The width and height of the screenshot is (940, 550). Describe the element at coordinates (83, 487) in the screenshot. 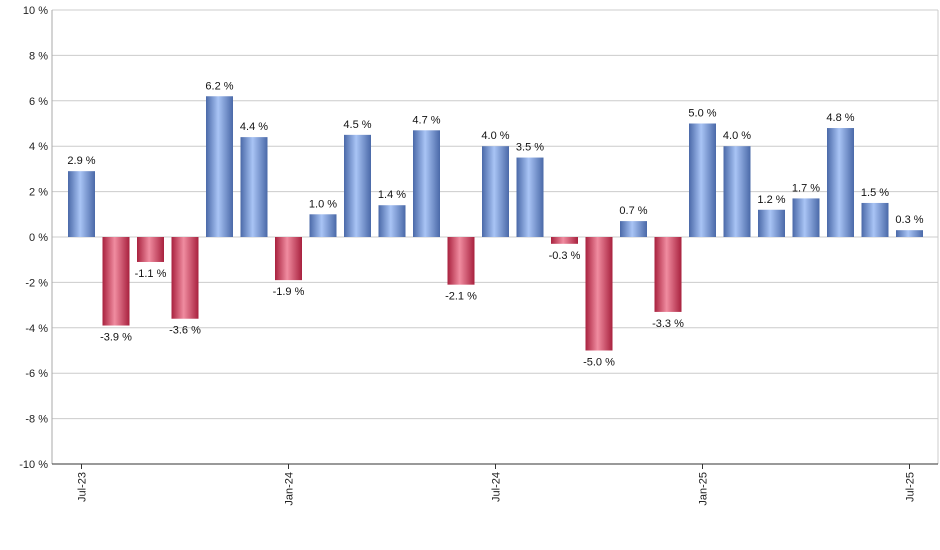

I see `x-tick-label: Jul-23` at that location.